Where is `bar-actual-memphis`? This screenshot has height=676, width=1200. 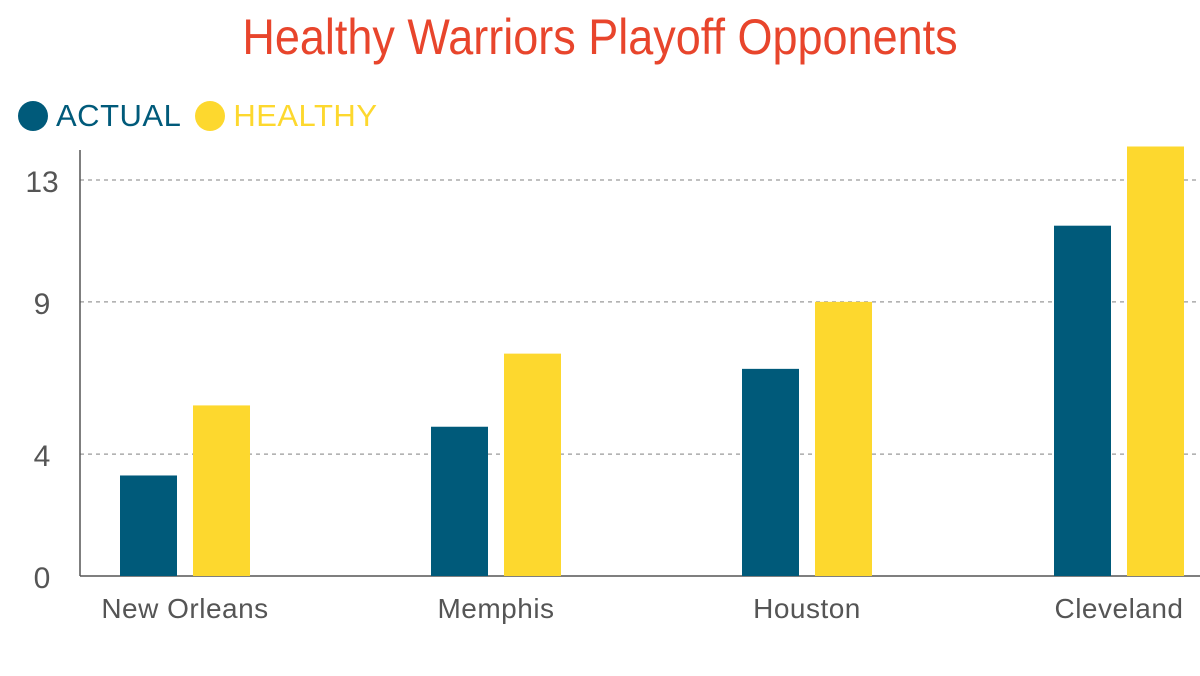 bar-actual-memphis is located at coordinates (459, 501).